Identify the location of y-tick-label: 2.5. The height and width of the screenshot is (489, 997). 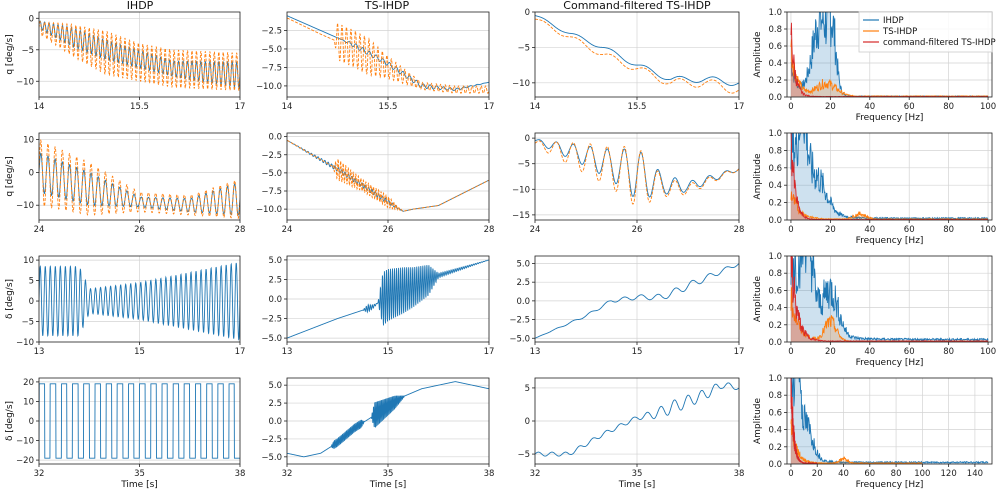
(523, 283).